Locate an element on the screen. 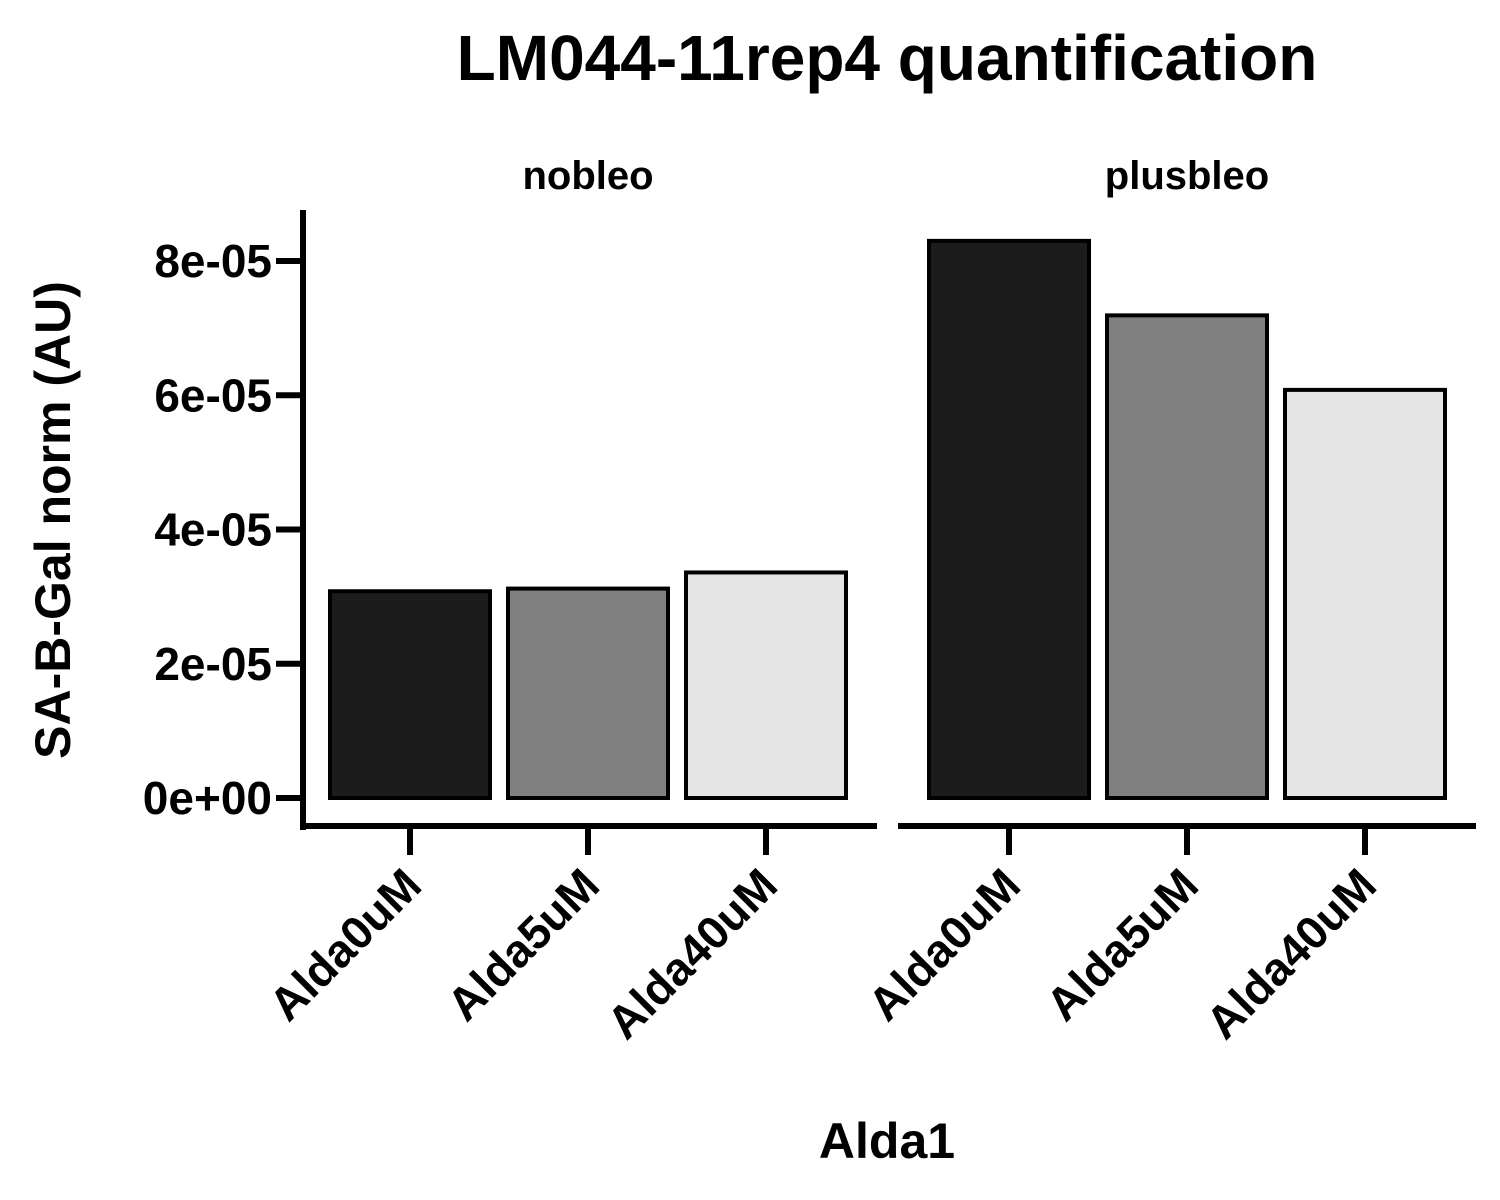  y-axis: 0e+00 2e-05 4e-05 6e-05 8e-05 is located at coordinates (224, 520).